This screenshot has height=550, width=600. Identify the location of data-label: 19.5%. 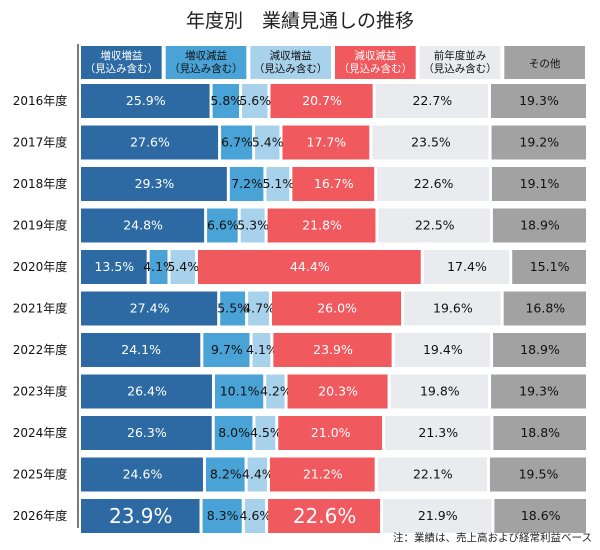
(539, 474).